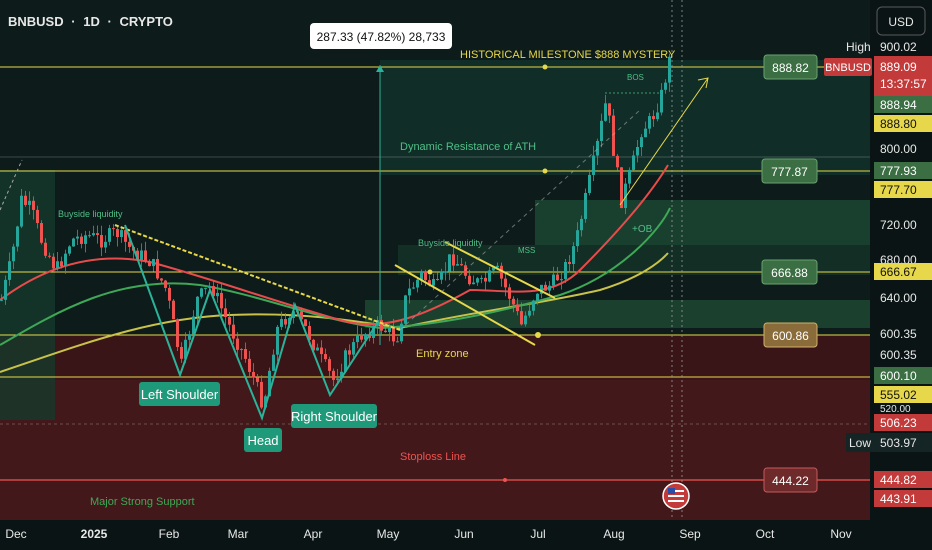 The width and height of the screenshot is (932, 550). Describe the element at coordinates (898, 190) in the screenshot. I see `price-77770: 777.70` at that location.